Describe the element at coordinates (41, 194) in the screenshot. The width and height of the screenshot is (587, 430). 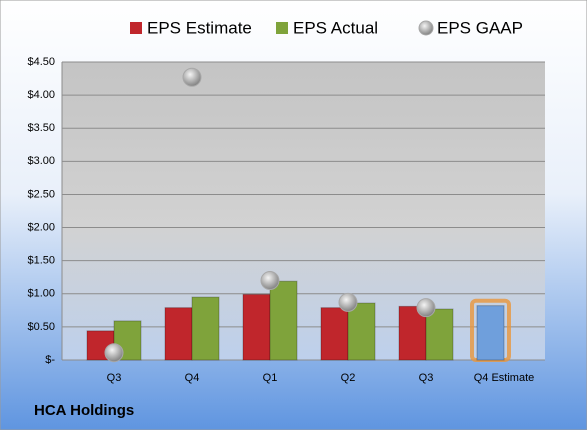
I see `y-tick-label: $2.50` at that location.